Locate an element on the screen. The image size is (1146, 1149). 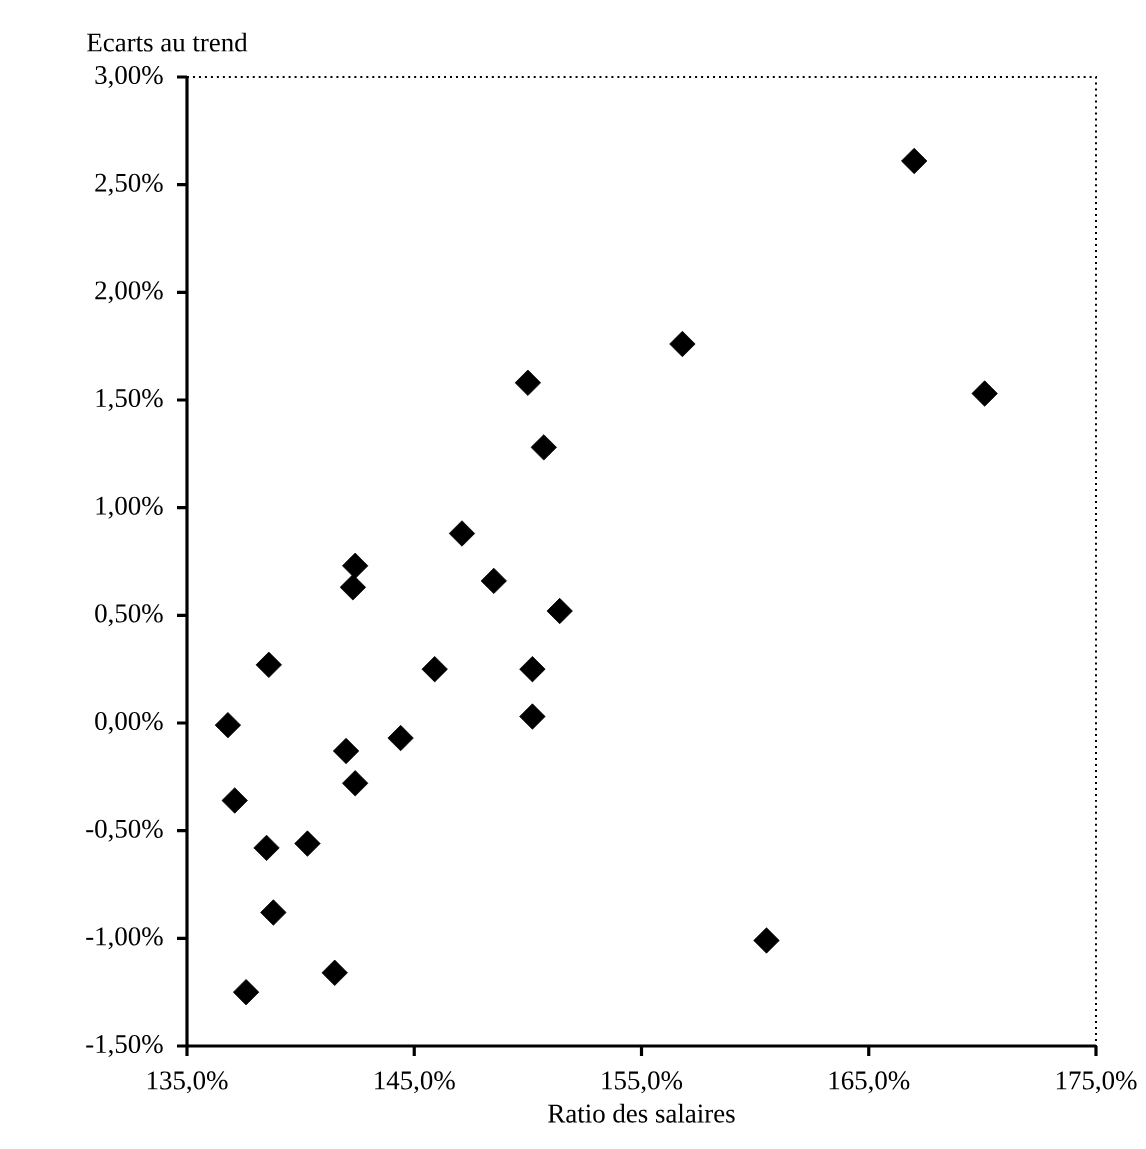
y-tick-label: 1,50% is located at coordinates (129, 399).